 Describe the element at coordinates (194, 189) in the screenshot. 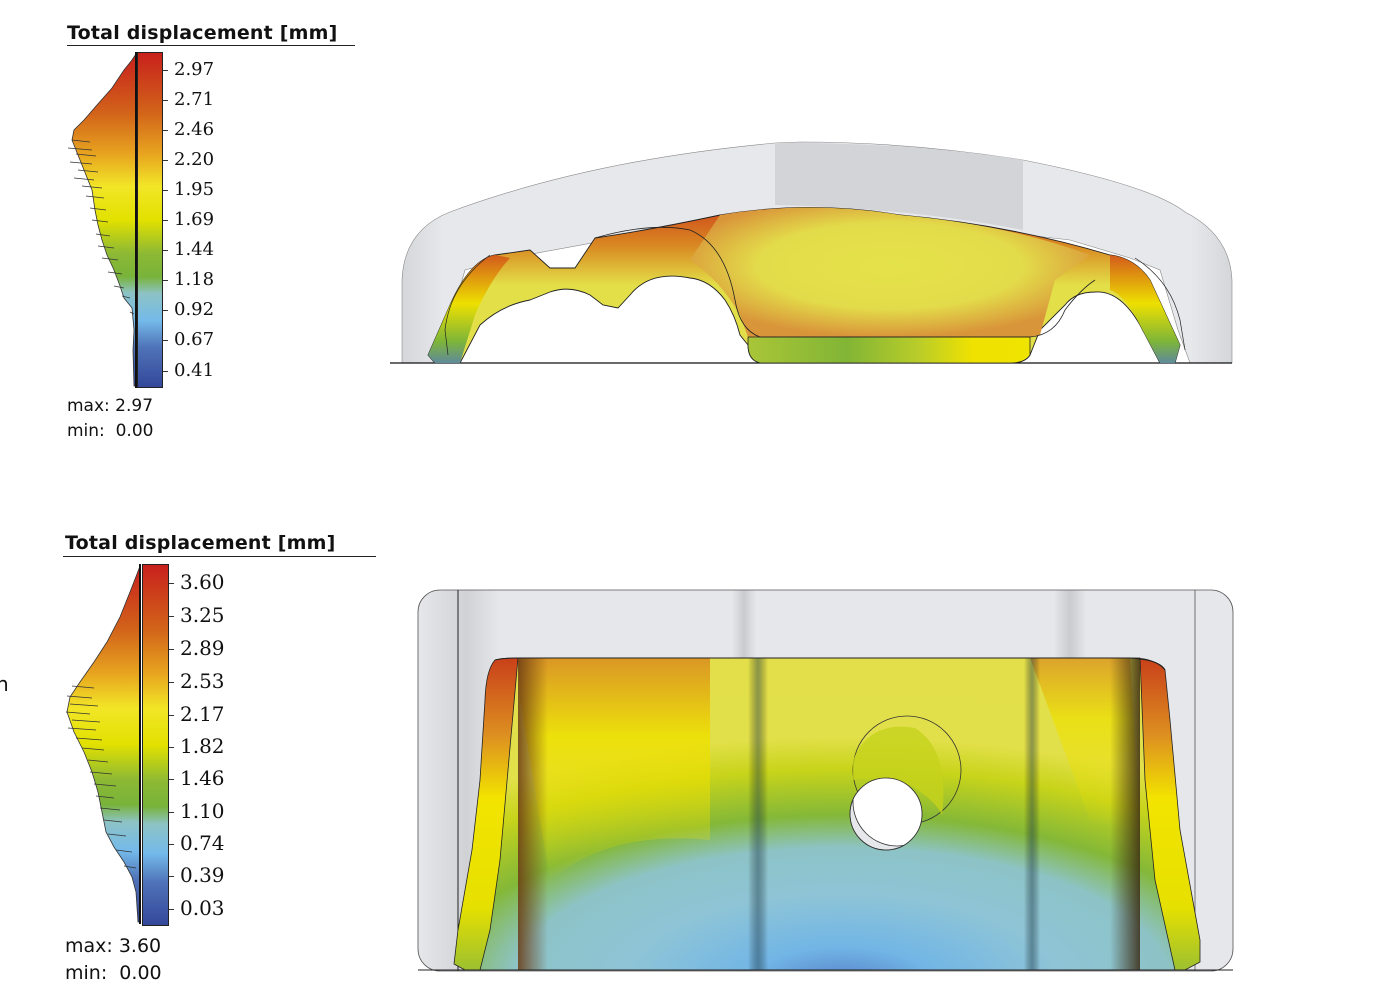

I see `tick-label: 1.95` at that location.